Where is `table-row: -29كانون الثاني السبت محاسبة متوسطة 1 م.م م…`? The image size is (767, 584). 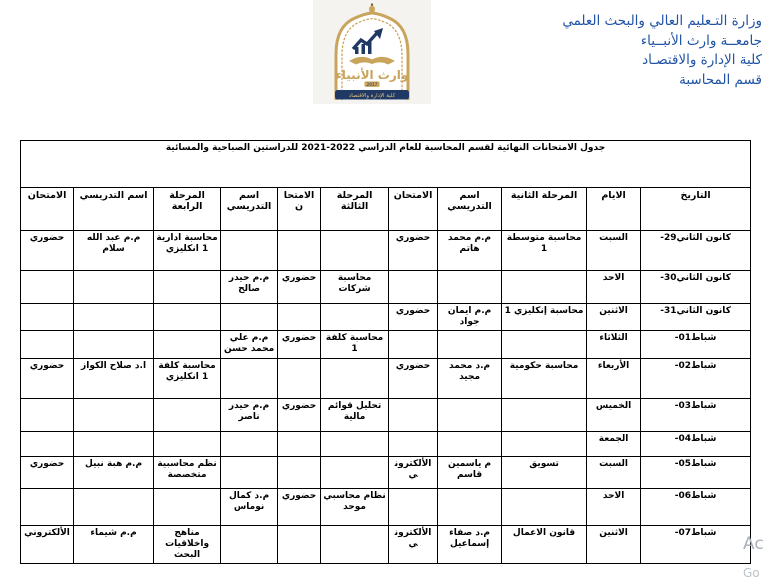 table-row: -29كانون الثاني السبت محاسبة متوسطة 1 م.م م… is located at coordinates (385, 250).